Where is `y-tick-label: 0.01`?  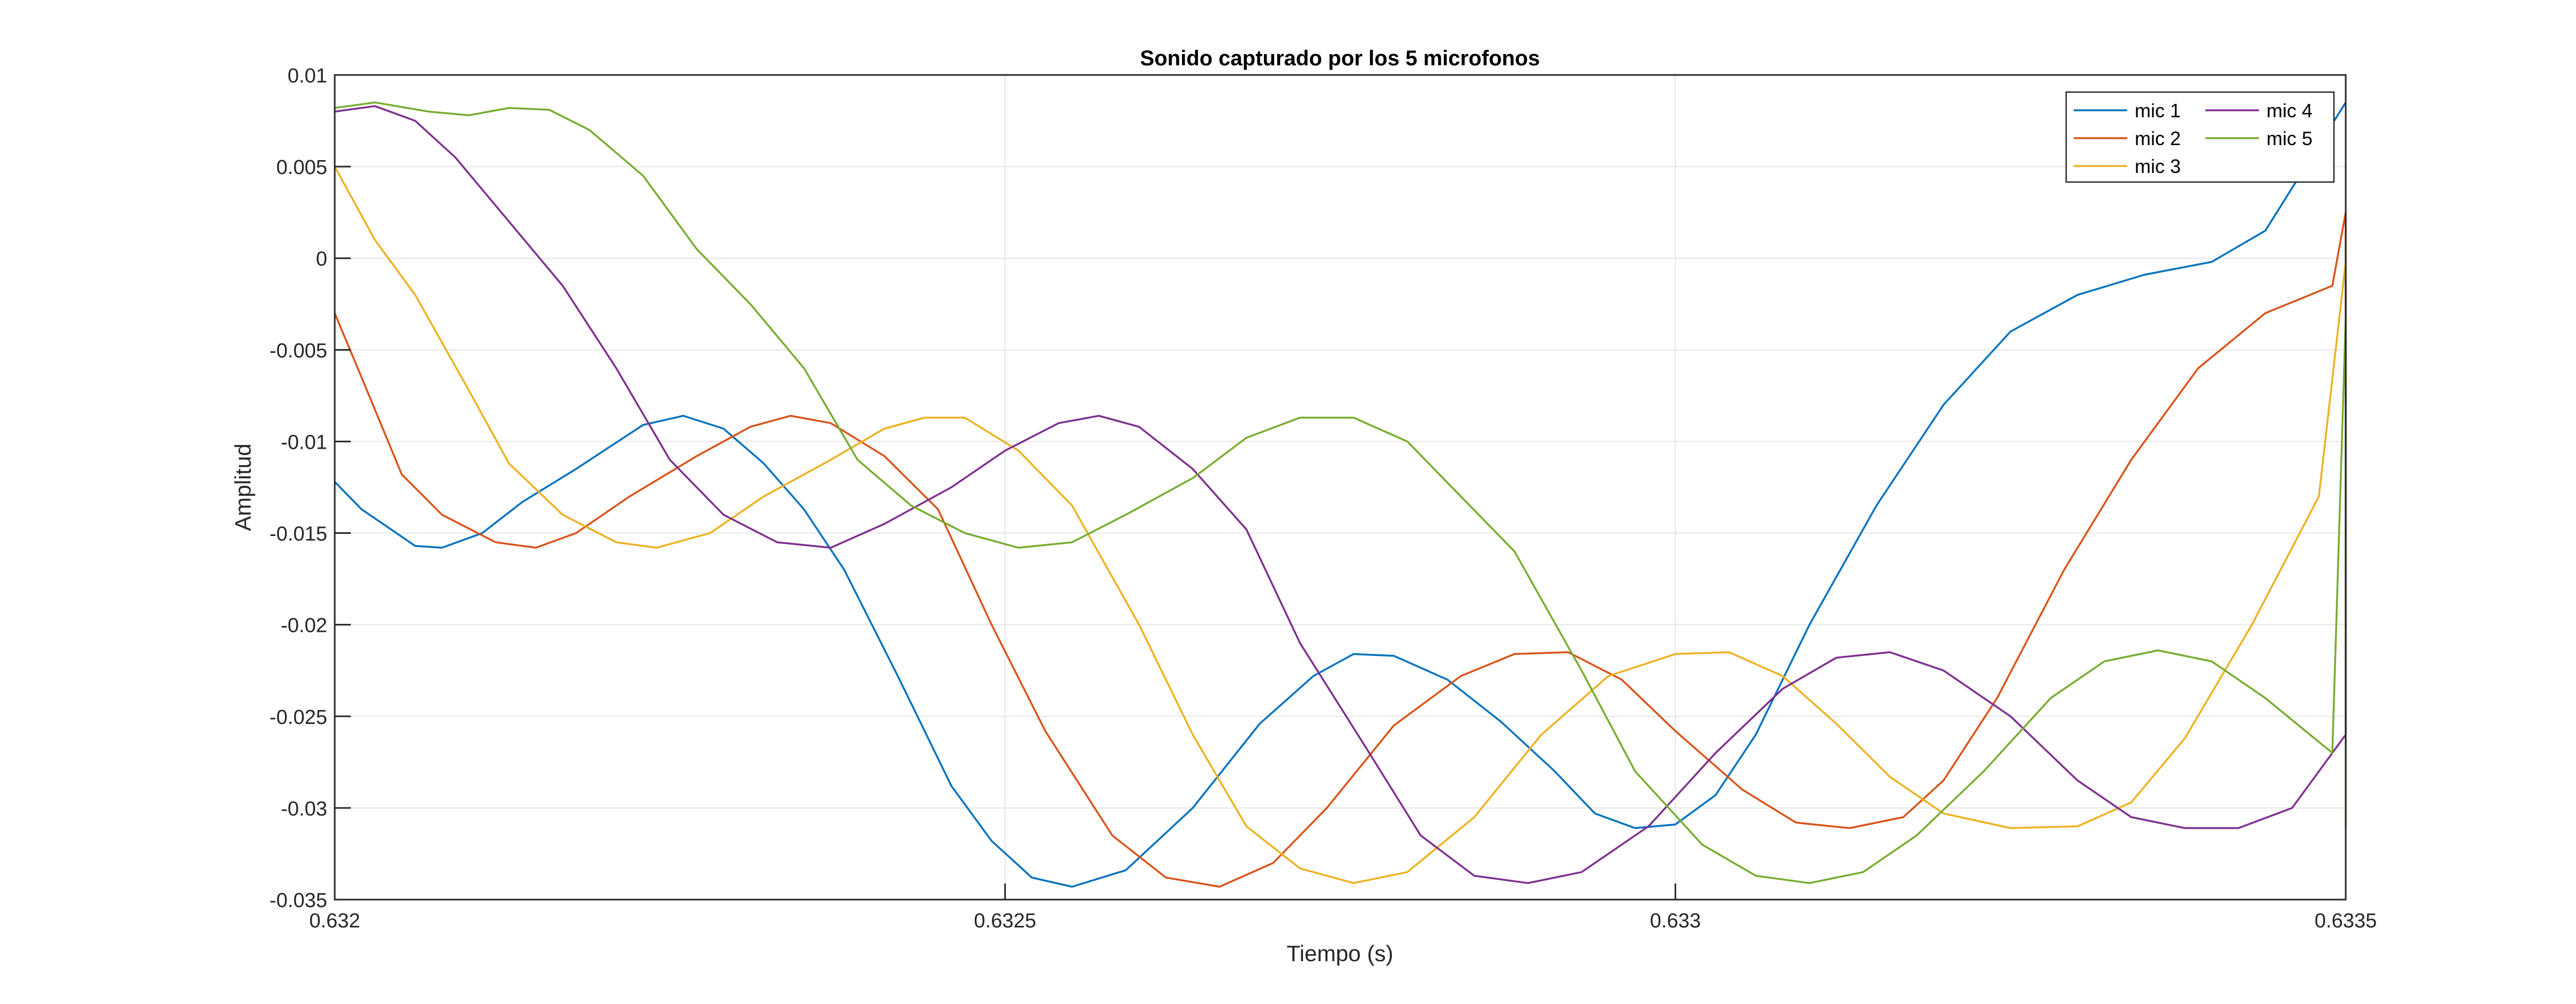 y-tick-label: 0.01 is located at coordinates (307, 76).